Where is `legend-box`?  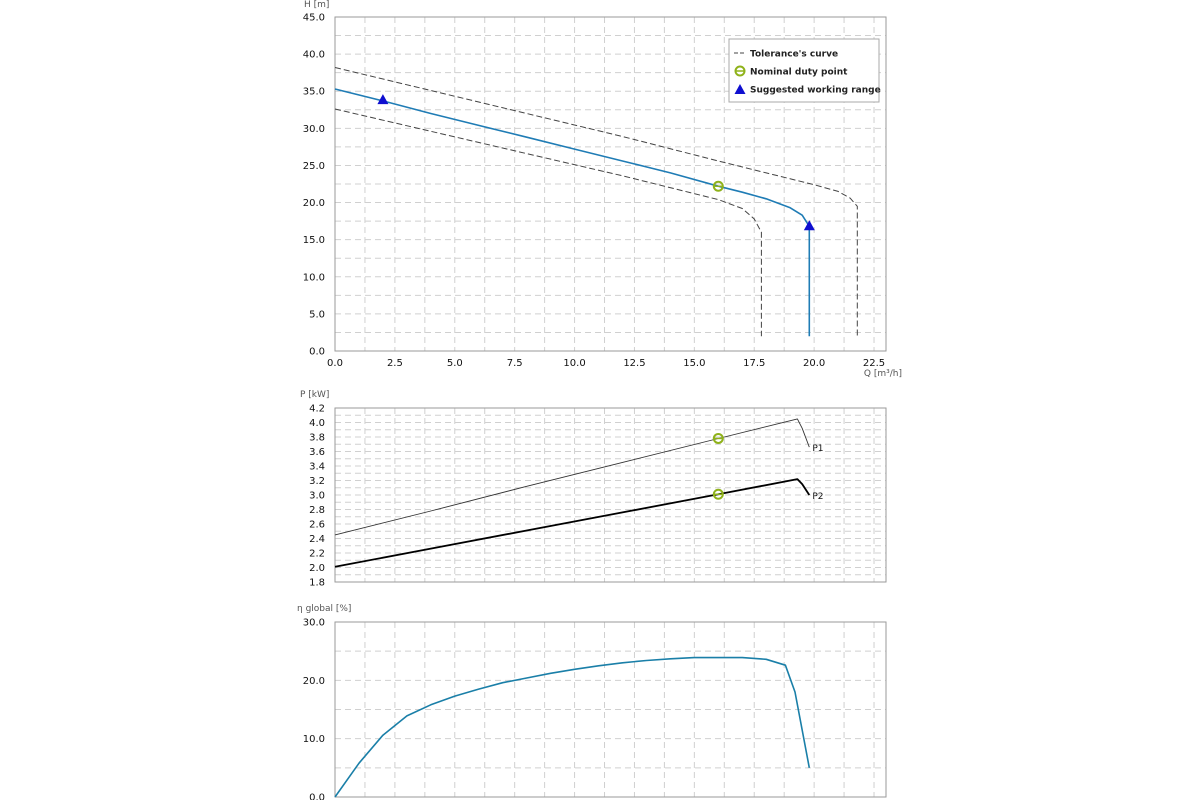 legend-box is located at coordinates (804, 70).